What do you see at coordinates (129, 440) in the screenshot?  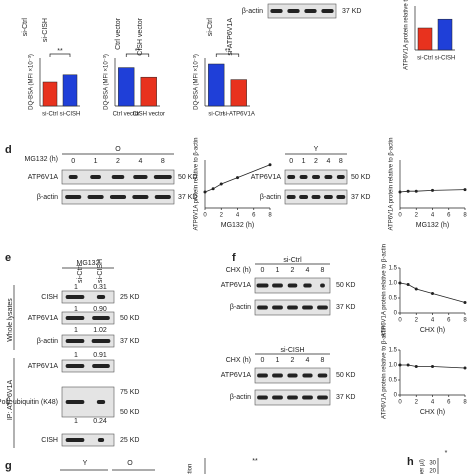 I see `blot-size: 25 KD` at bounding box center [129, 440].